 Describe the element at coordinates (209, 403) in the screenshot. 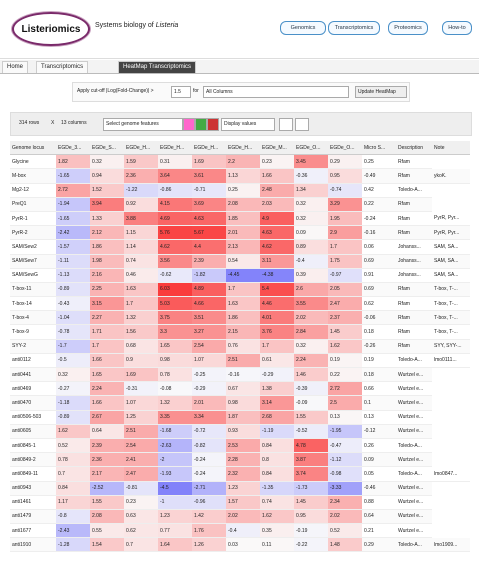

I see `value-cell: 2.01` at that location.